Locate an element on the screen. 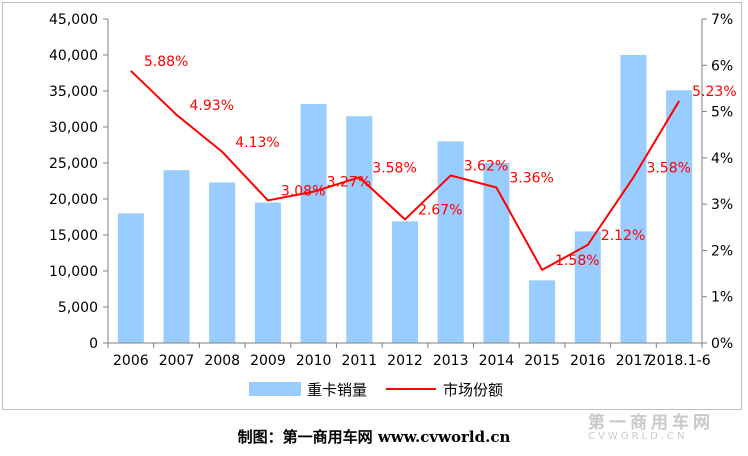 The width and height of the screenshot is (748, 456). y2-tick-label: 3% is located at coordinates (722, 205).